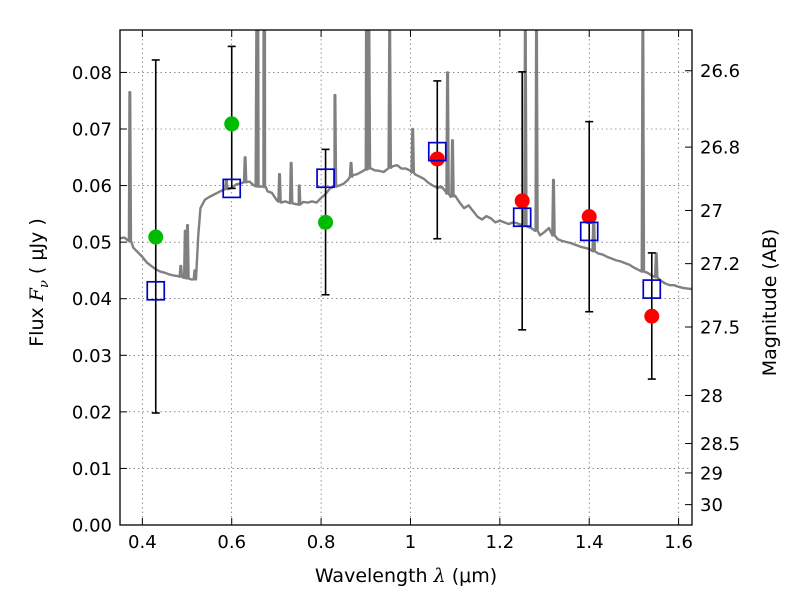 This screenshot has height=600, width=800. What do you see at coordinates (92, 412) in the screenshot?
I see `y-tick-label: 0.02` at bounding box center [92, 412].